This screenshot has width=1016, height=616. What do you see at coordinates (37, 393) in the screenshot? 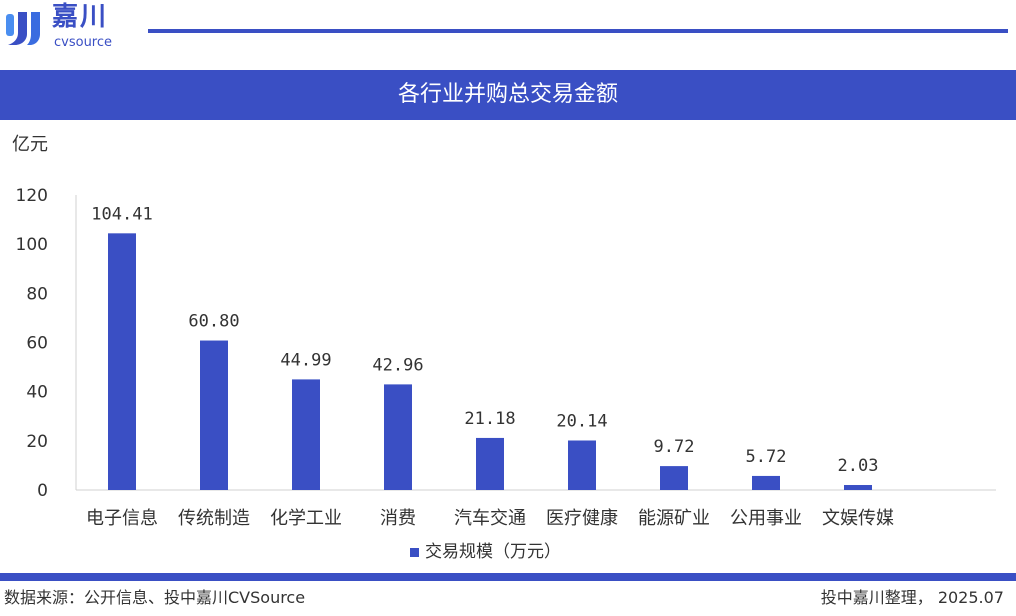
I see `y-tick-label: 40` at bounding box center [37, 393].